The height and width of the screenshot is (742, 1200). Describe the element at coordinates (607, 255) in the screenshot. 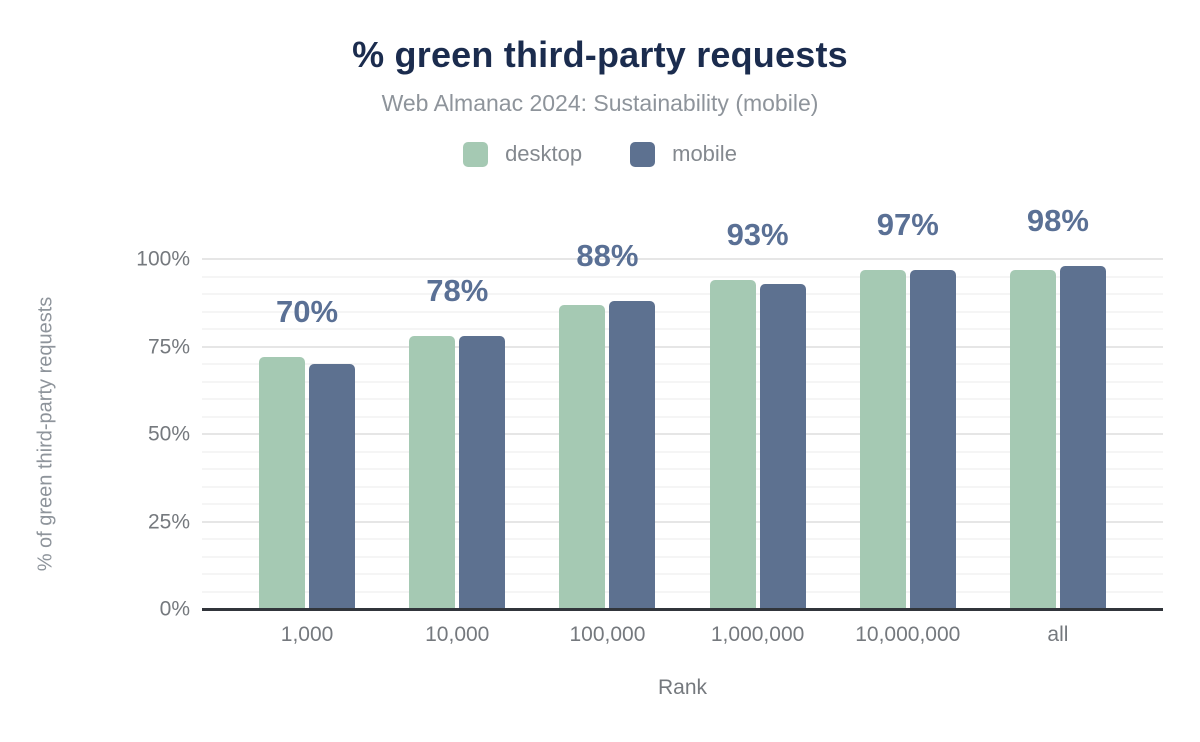

I see `bar-value-label: 88%` at that location.